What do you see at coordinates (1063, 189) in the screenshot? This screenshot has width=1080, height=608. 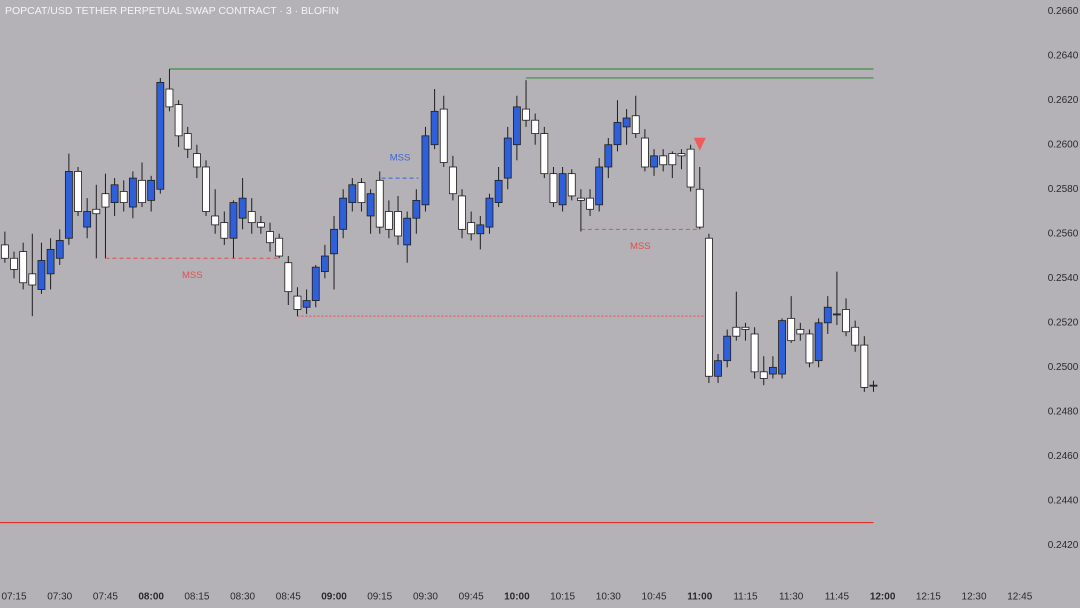 I see `y-tick-label: 0.2580` at bounding box center [1063, 189].